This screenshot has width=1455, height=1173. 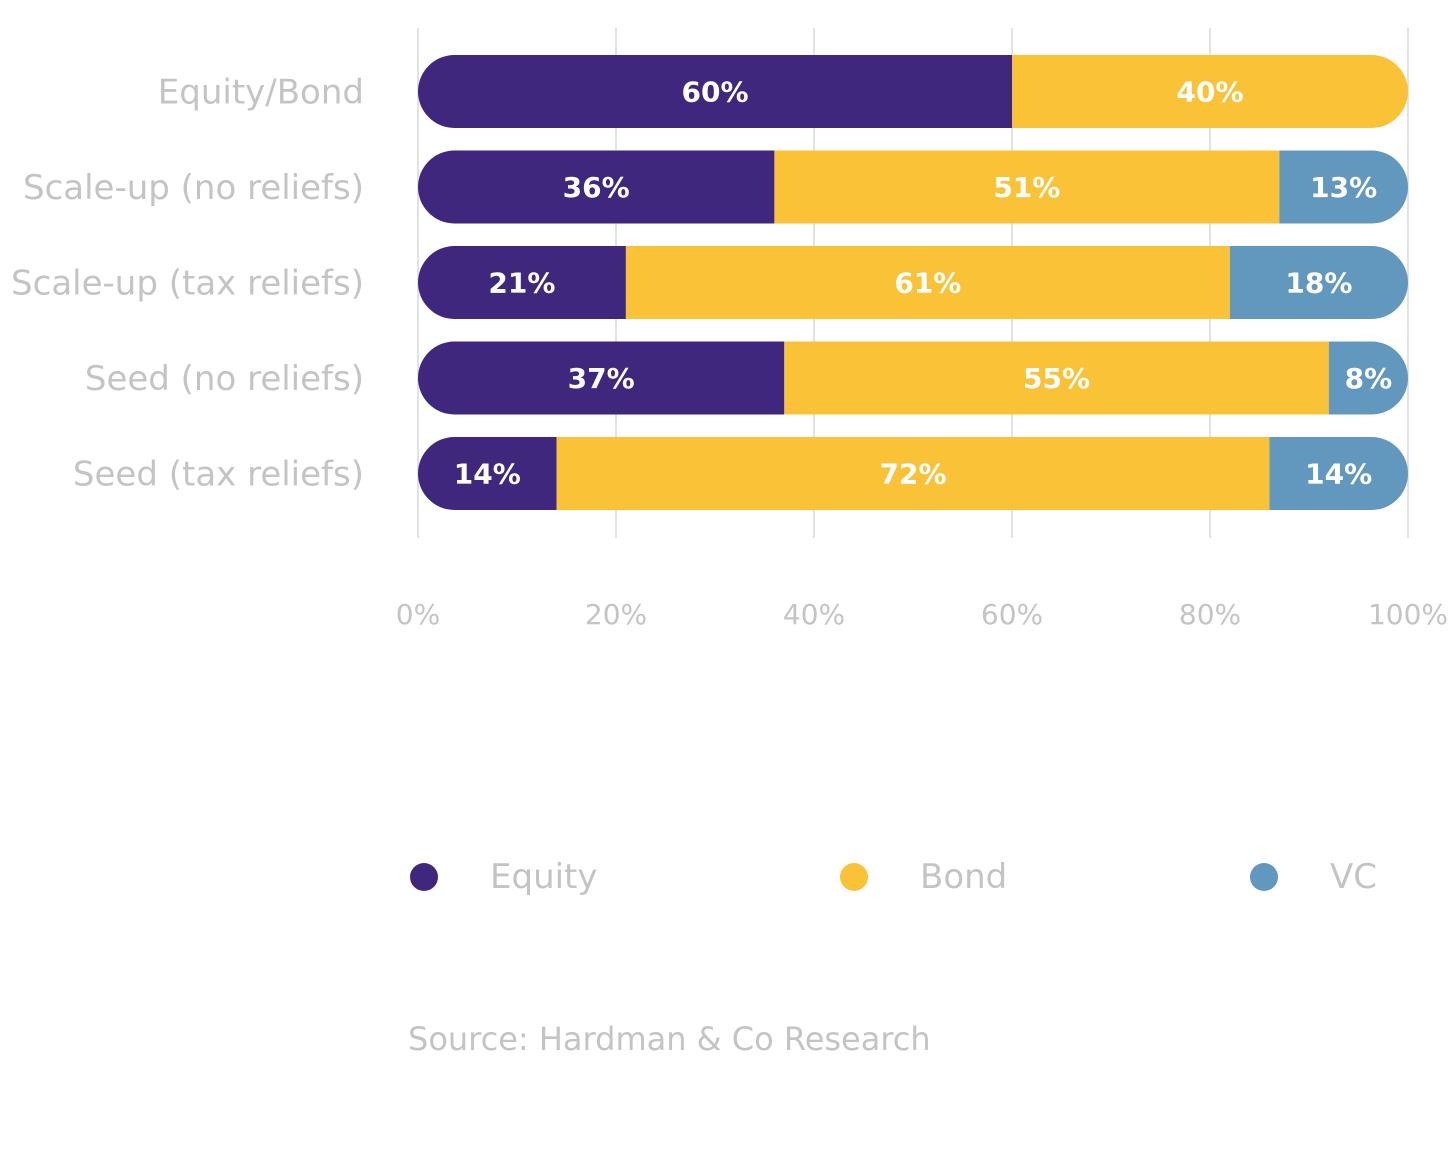 I want to click on x-tick-label-60: 60%, so click(x=1012, y=614).